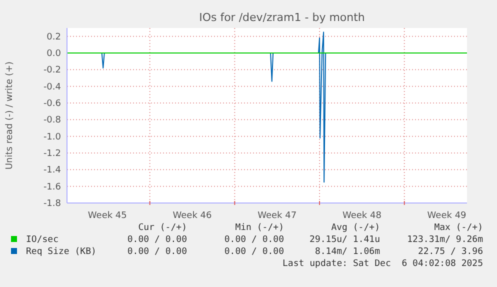 The width and height of the screenshot is (497, 287). Describe the element at coordinates (107, 216) in the screenshot. I see `x-tick-label: Week 45` at that location.